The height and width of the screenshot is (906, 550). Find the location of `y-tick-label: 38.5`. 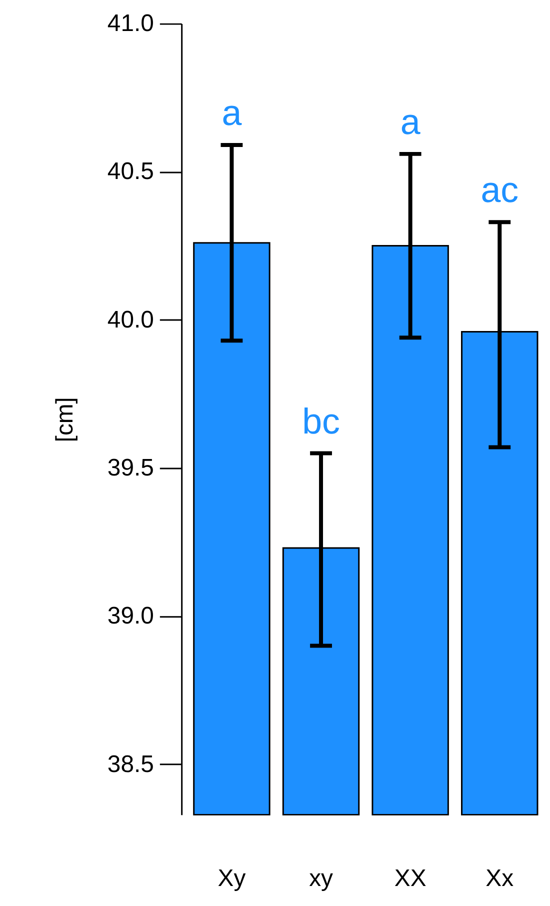

y-tick-label: 38.5 is located at coordinates (130, 764).